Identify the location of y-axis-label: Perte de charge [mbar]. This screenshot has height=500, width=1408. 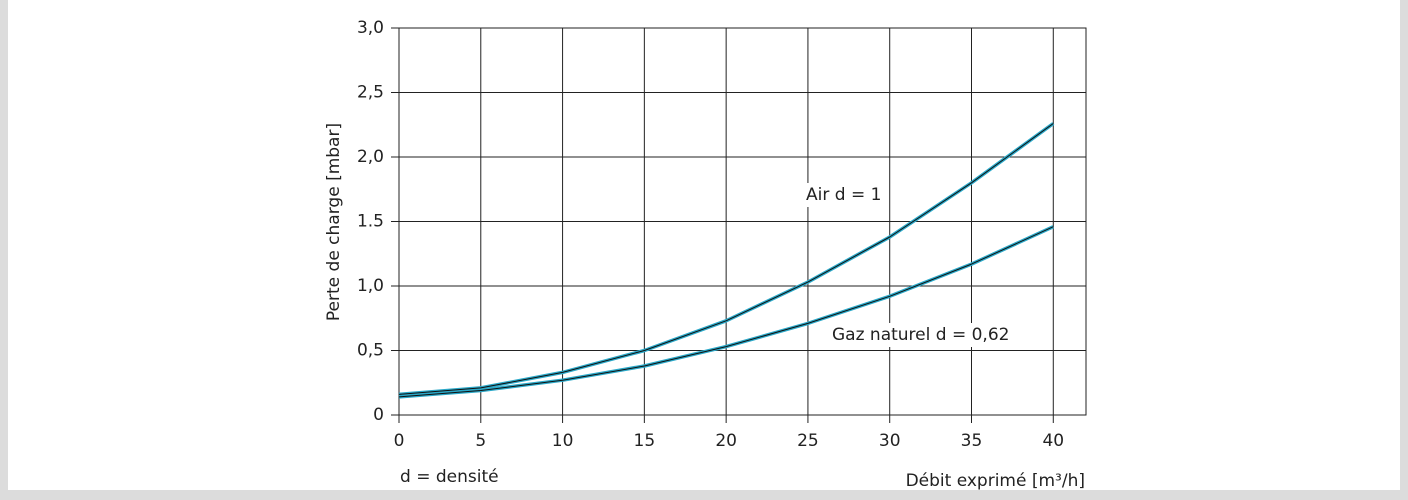
(334, 222).